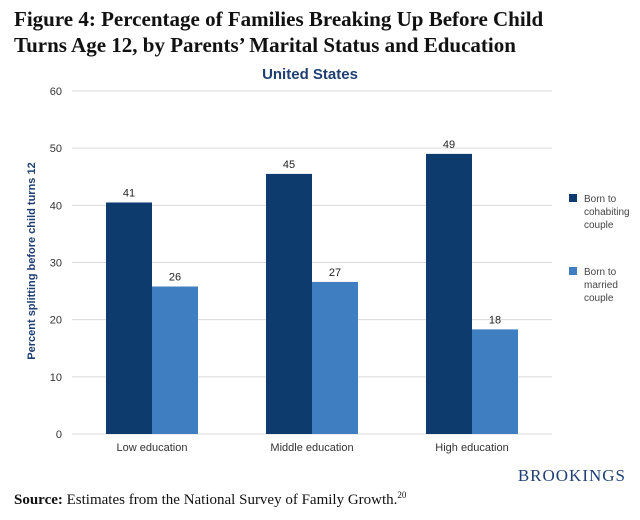 The width and height of the screenshot is (640, 520). I want to click on legend-label: married, so click(601, 285).